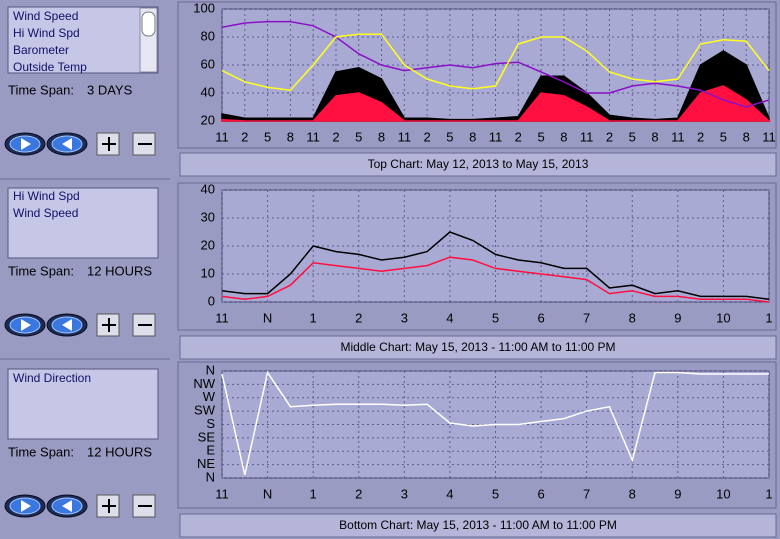  I want to click on y-tick-label: 100, so click(204, 7).